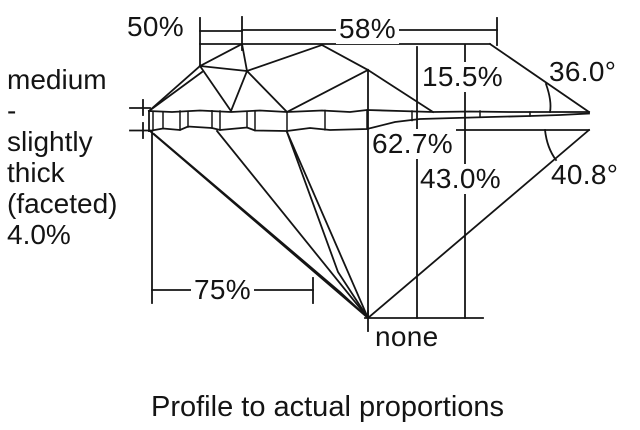  What do you see at coordinates (62, 203) in the screenshot?
I see `girdle-description-line: (faceted)` at bounding box center [62, 203].